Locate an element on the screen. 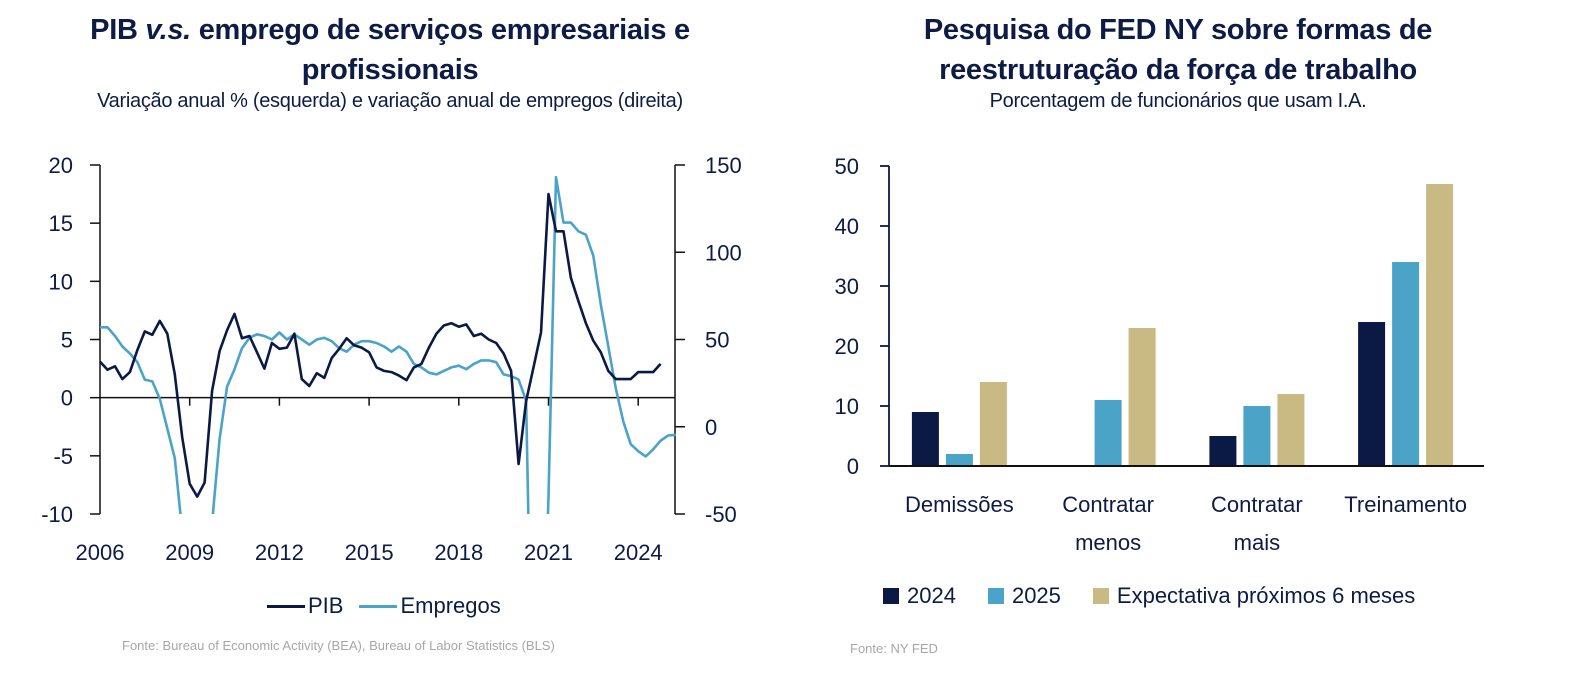  left-chart-title-line2: profissionais is located at coordinates (390, 70).